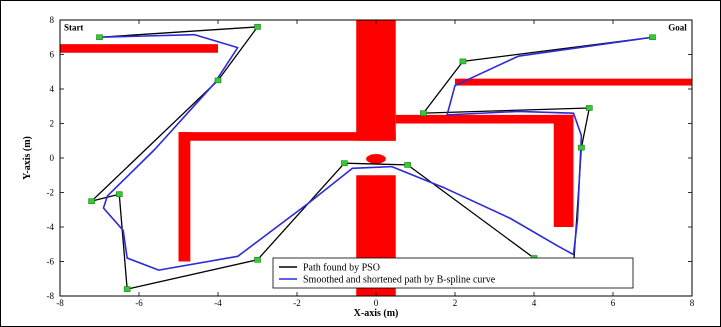 This screenshot has width=721, height=327. I want to click on y-axis-label: Y-axis (m), so click(27, 158).